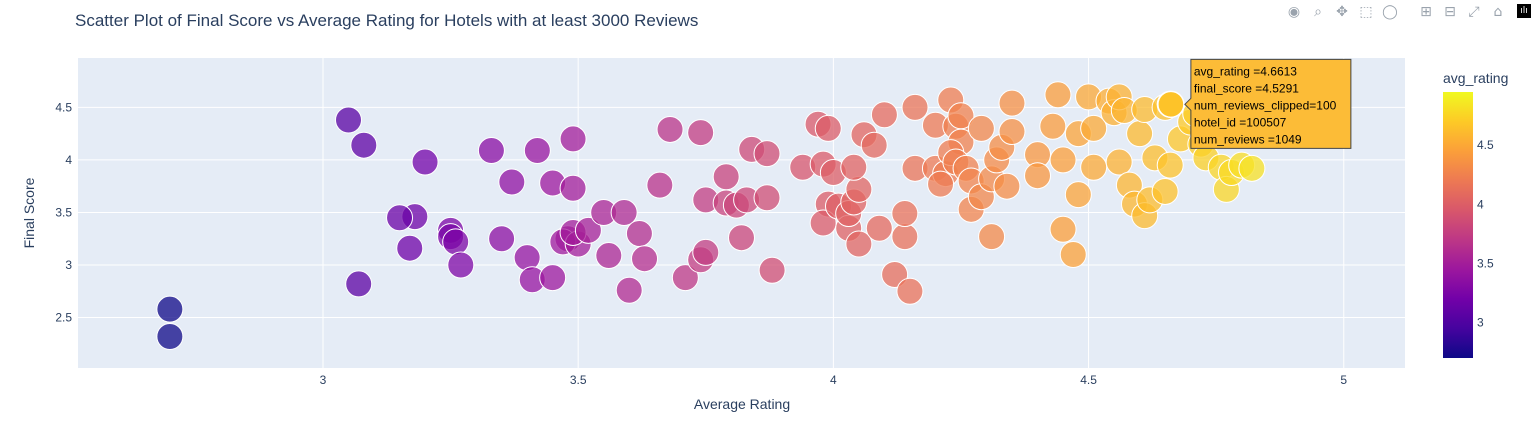  What do you see at coordinates (1498, 11) in the screenshot?
I see `reset-axes-icon: ⌂` at bounding box center [1498, 11].